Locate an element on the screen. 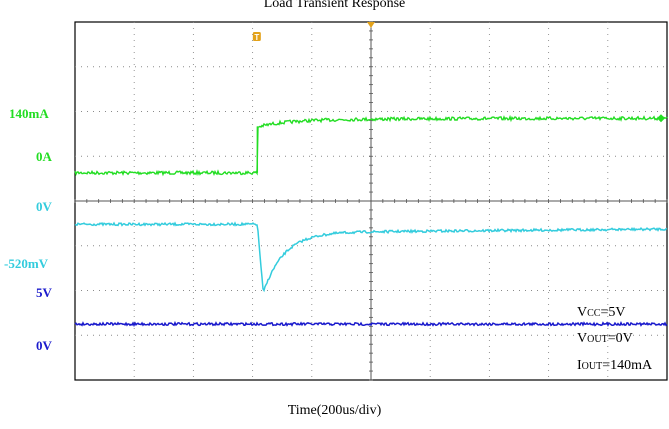 This screenshot has height=429, width=669. label-vcc-high: 5V is located at coordinates (44, 292).